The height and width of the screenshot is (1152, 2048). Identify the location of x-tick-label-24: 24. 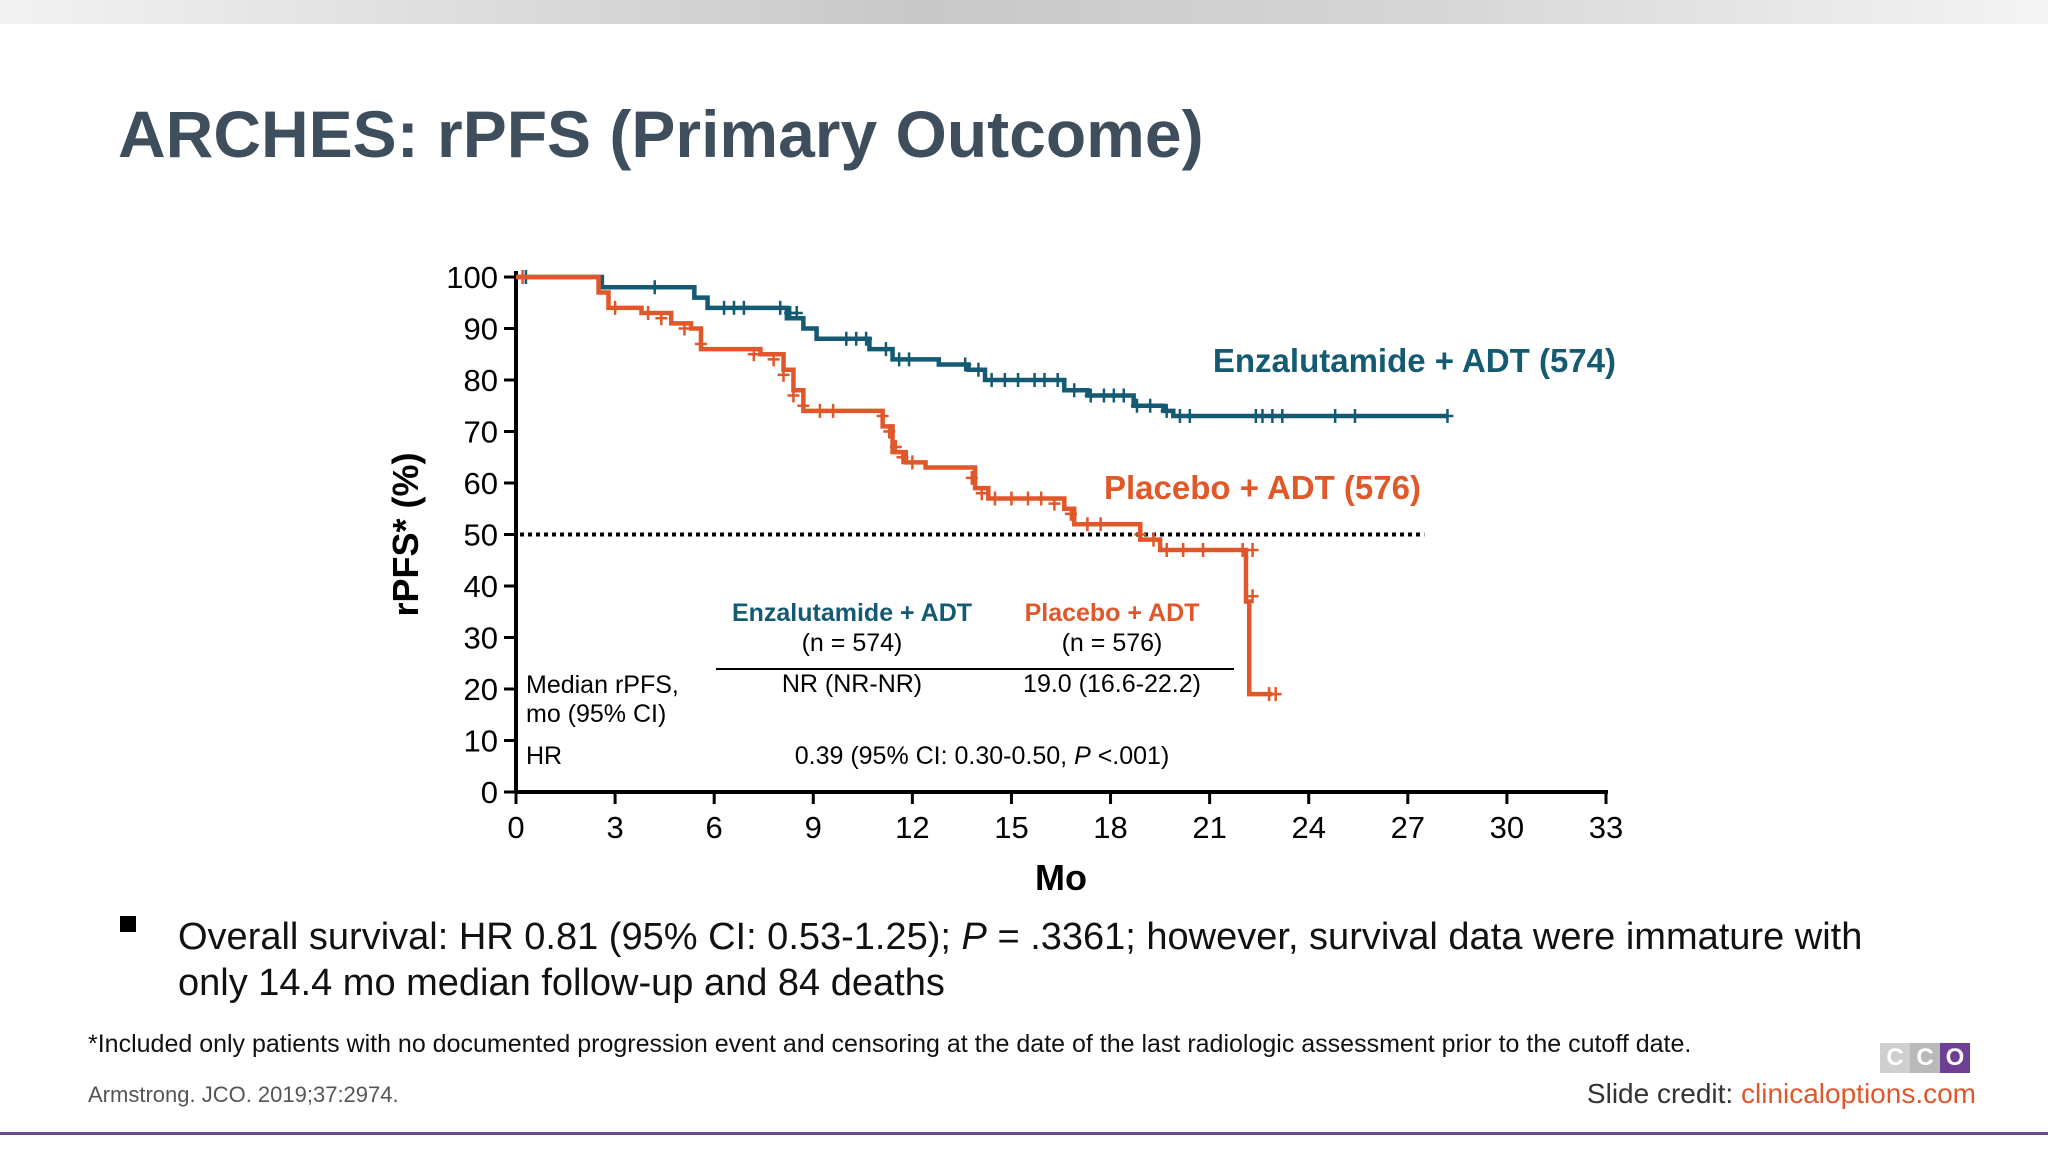
(1308, 827).